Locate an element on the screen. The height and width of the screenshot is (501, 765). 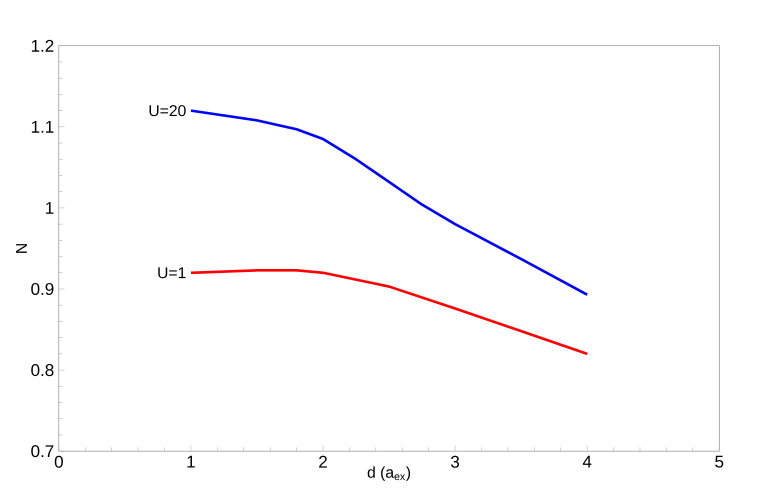
x-tick-label: 0 is located at coordinates (58, 462).